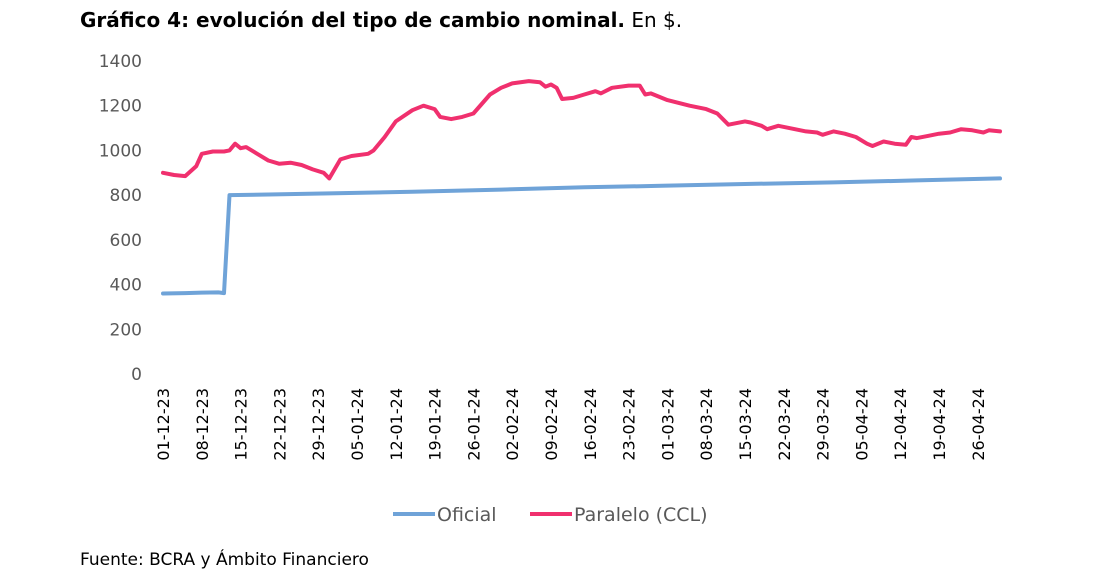 This screenshot has width=1099, height=581. What do you see at coordinates (978, 424) in the screenshot?
I see `x-tick-label: 26-04-24` at bounding box center [978, 424].